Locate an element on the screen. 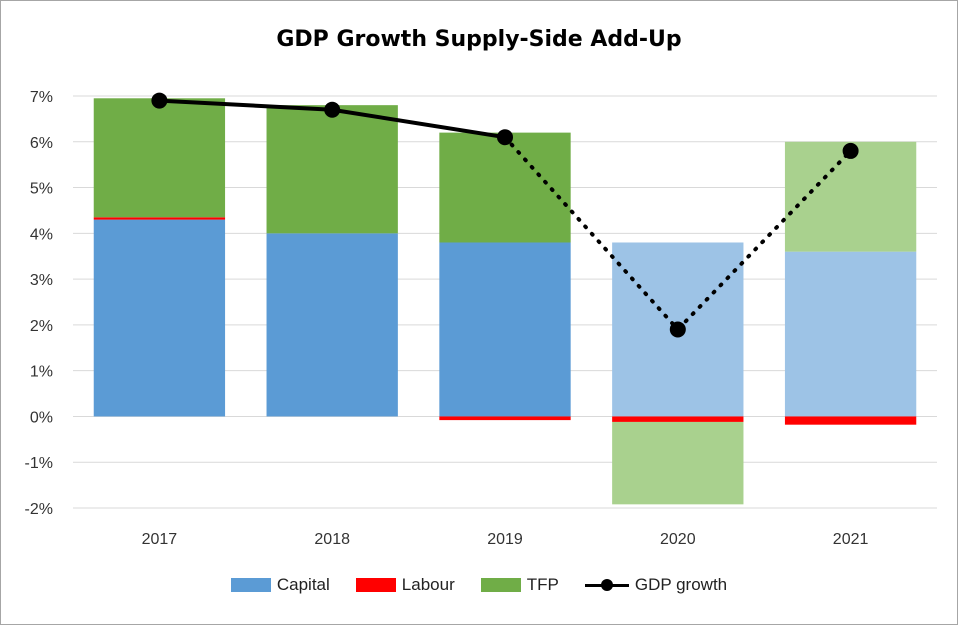 Image resolution: width=958 pixels, height=625 pixels. bar-capital-2017 is located at coordinates (159, 318).